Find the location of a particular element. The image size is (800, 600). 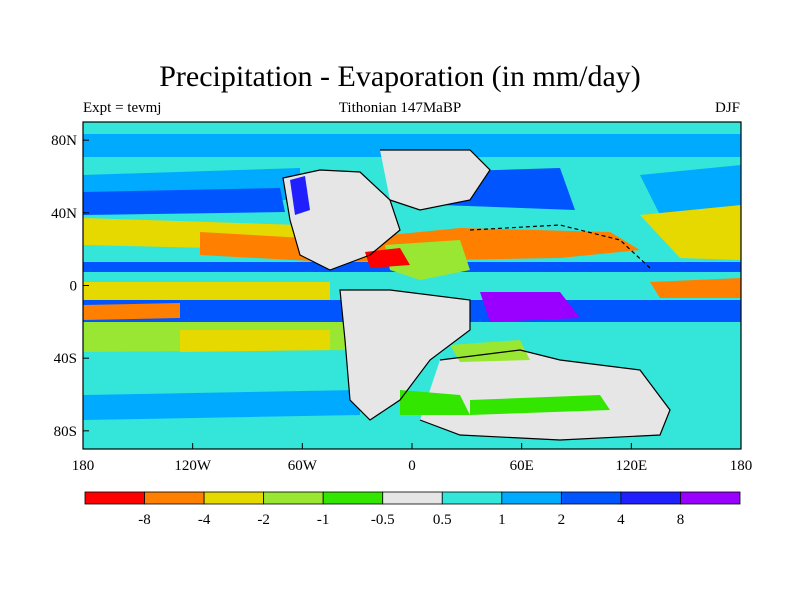

latitude-axis: 80N 40N 0 40S 80S is located at coordinates (70, 286).